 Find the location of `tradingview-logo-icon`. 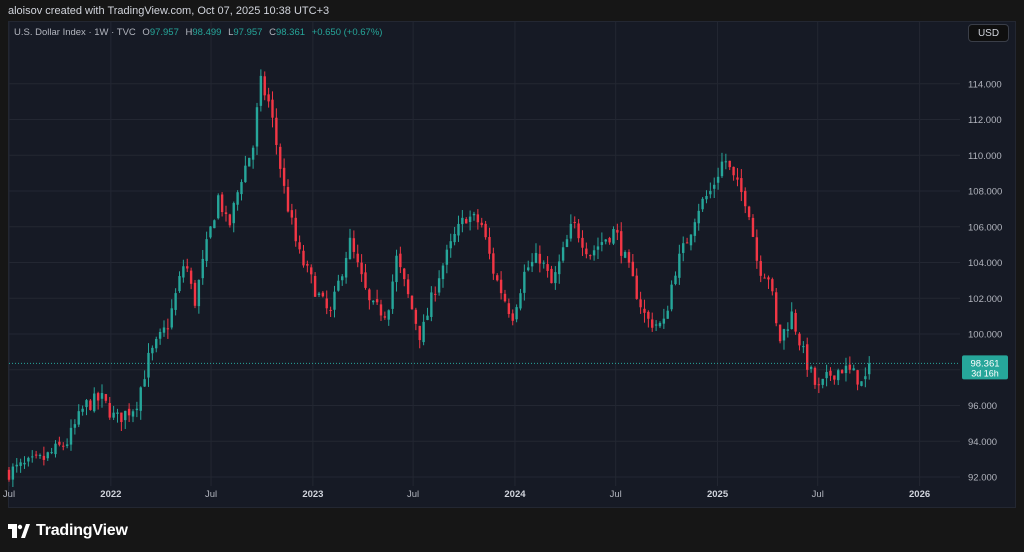

tradingview-logo-icon is located at coordinates (19, 531).